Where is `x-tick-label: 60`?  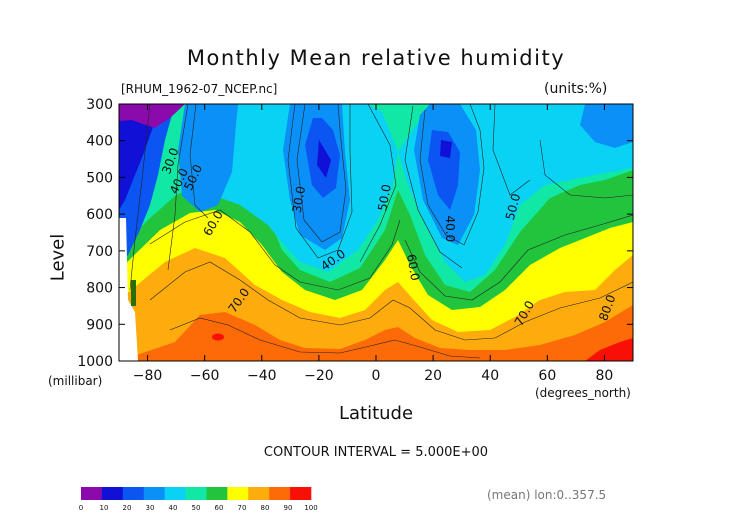 x-tick-label: 60 is located at coordinates (547, 376).